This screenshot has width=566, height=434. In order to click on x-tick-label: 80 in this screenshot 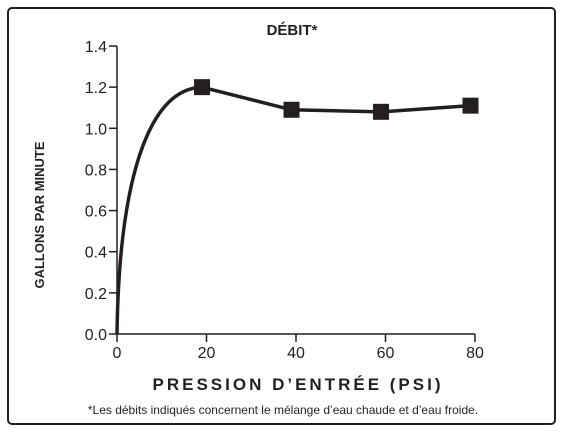, I will do `click(475, 353)`.